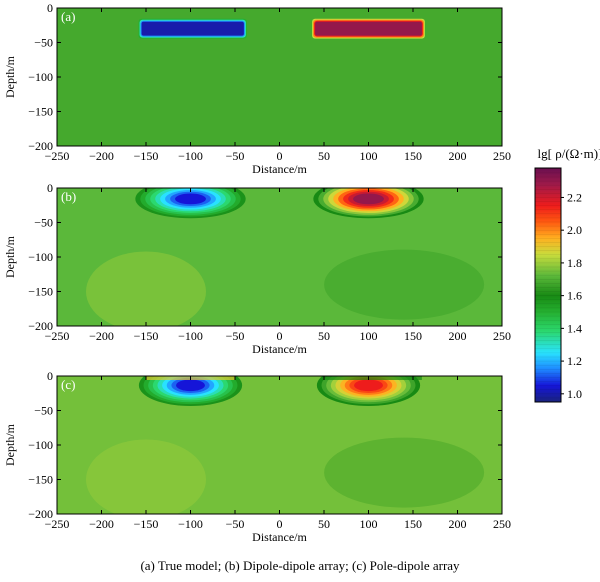  I want to click on colorbar-title: lg[ ρ/(Ω·m)], so click(569, 153).